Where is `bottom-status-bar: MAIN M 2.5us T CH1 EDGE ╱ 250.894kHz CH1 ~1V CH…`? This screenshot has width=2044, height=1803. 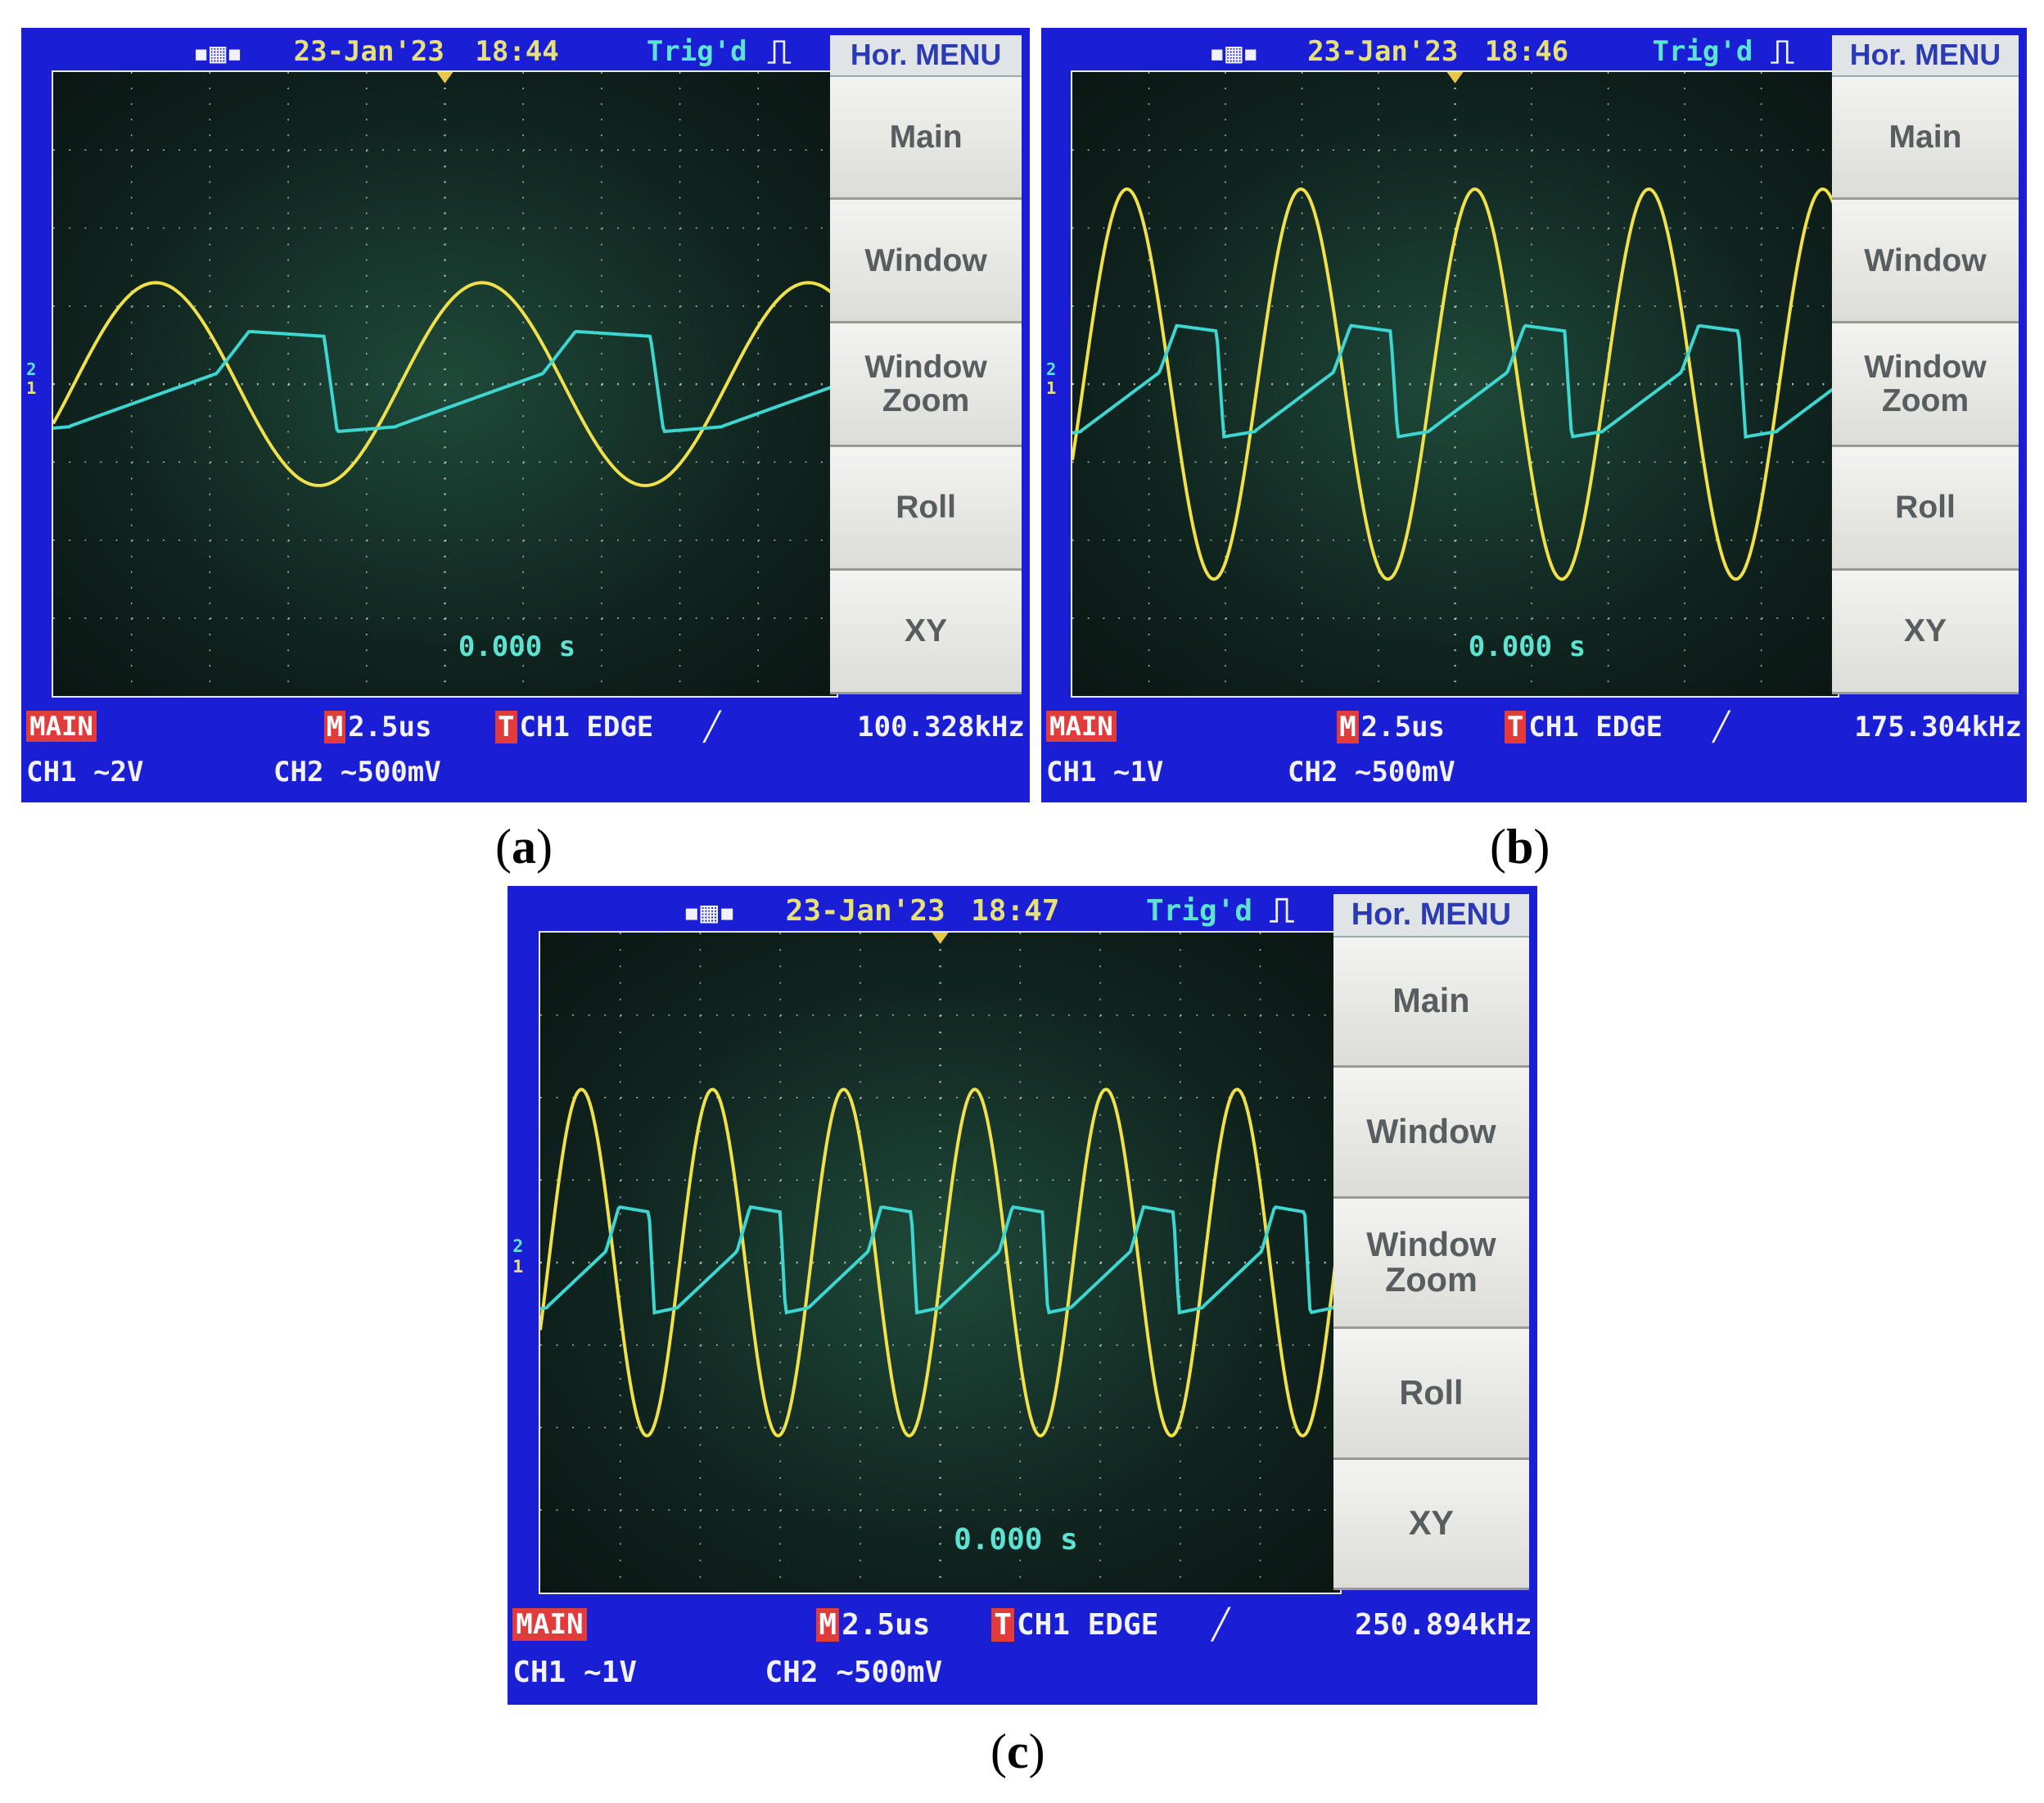
bottom-status-bar: MAIN M 2.5us T CH1 EDGE ╱ 250.894kHz CH1 ~1V CH… is located at coordinates (1022, 1656).